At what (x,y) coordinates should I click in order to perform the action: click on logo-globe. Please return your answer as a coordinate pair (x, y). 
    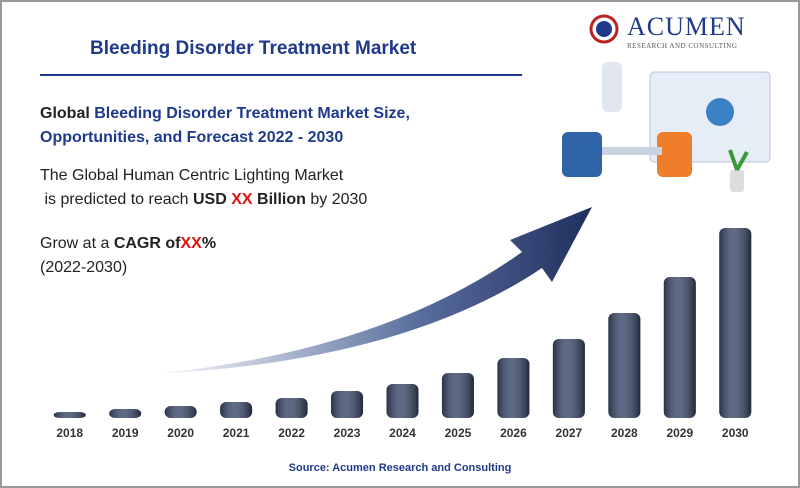
    Looking at the image, I should click on (604, 29).